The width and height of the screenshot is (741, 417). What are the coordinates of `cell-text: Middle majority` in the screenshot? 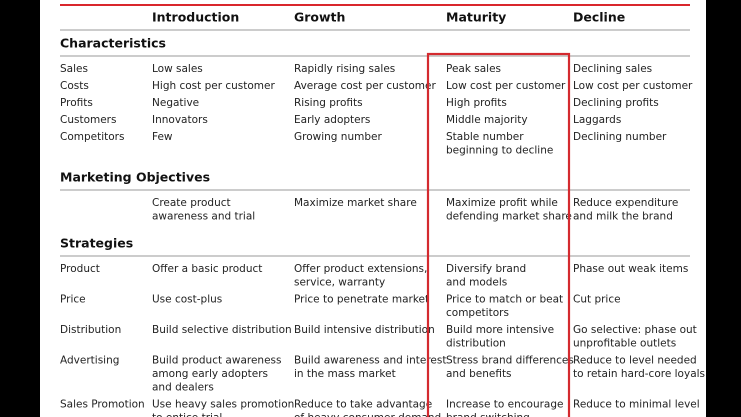 It's located at (487, 120).